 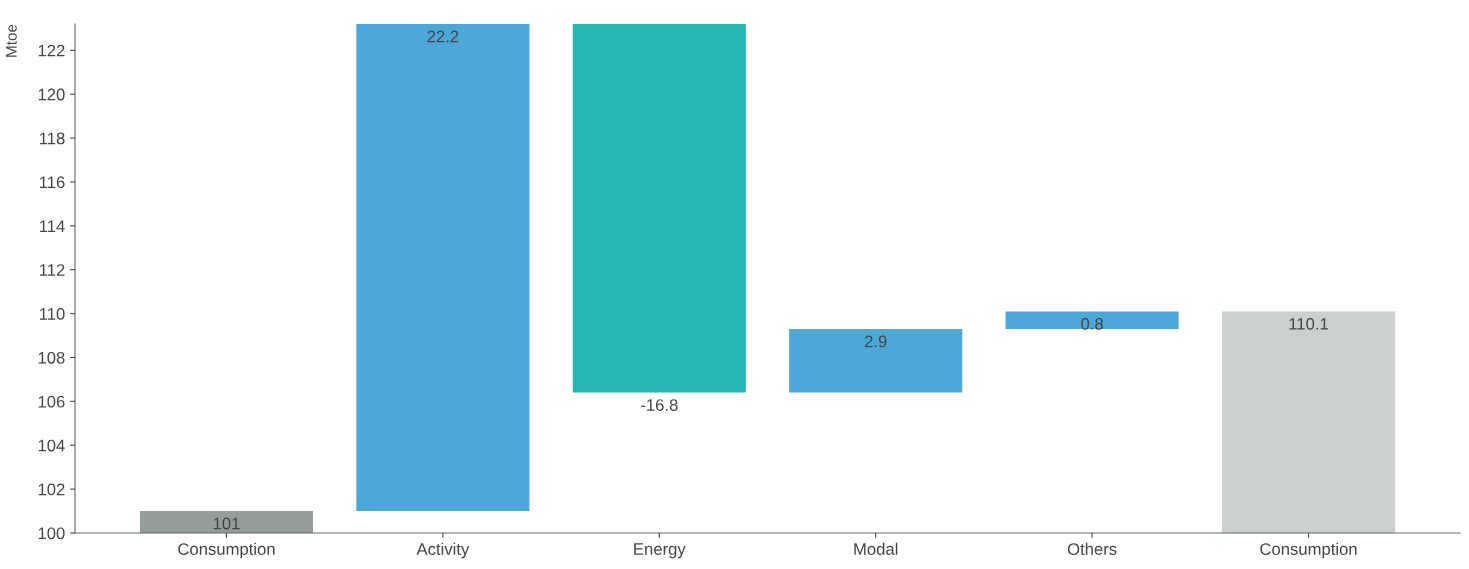 I want to click on y-tick-label: 102, so click(x=51, y=489).